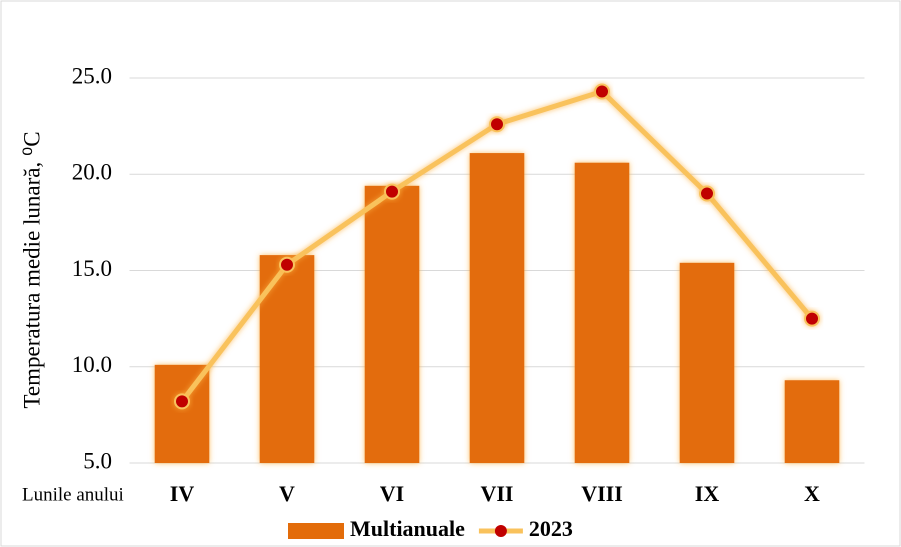  What do you see at coordinates (92, 172) in the screenshot?
I see `y-tick-label: 20.0` at bounding box center [92, 172].